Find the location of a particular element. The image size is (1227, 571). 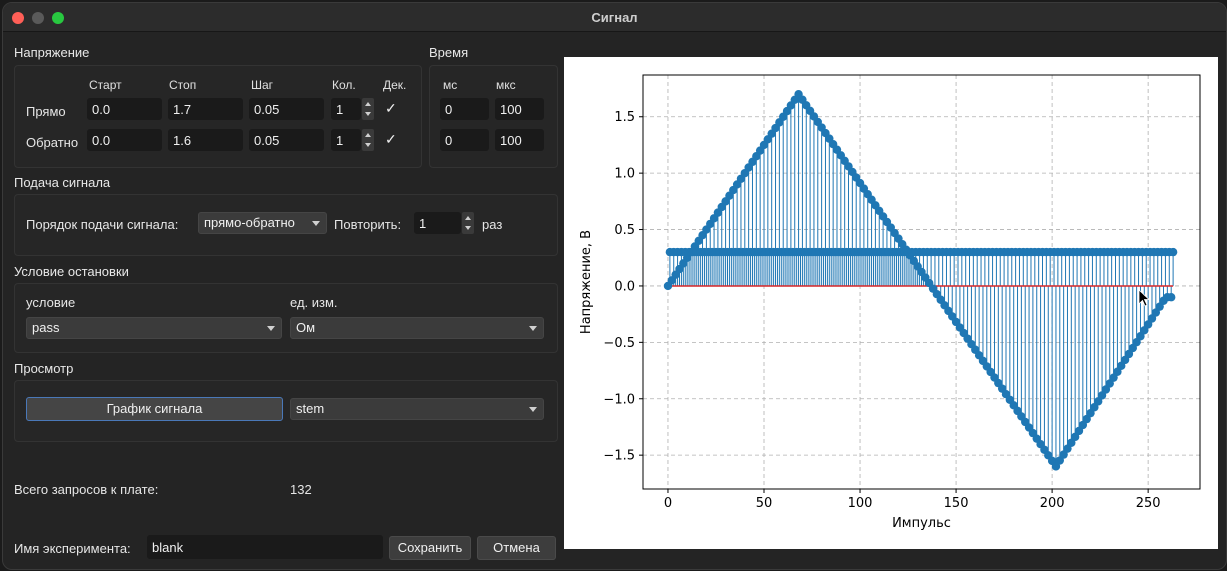

order-select: прямо-обратно is located at coordinates (262, 223).